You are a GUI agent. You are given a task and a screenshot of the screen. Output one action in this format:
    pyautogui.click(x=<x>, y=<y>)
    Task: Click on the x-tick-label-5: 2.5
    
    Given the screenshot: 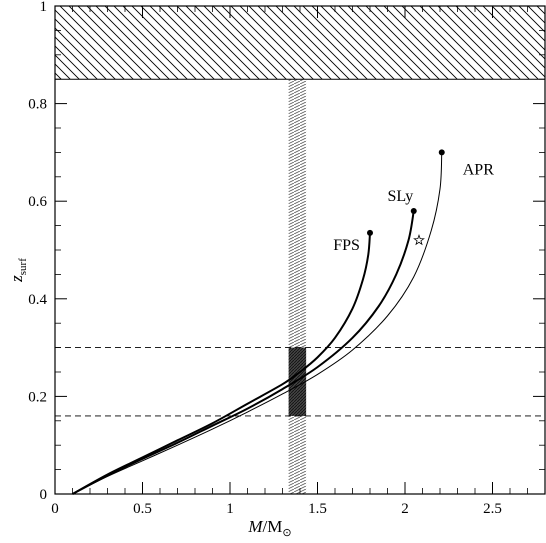 What is the action you would take?
    pyautogui.click(x=492, y=509)
    